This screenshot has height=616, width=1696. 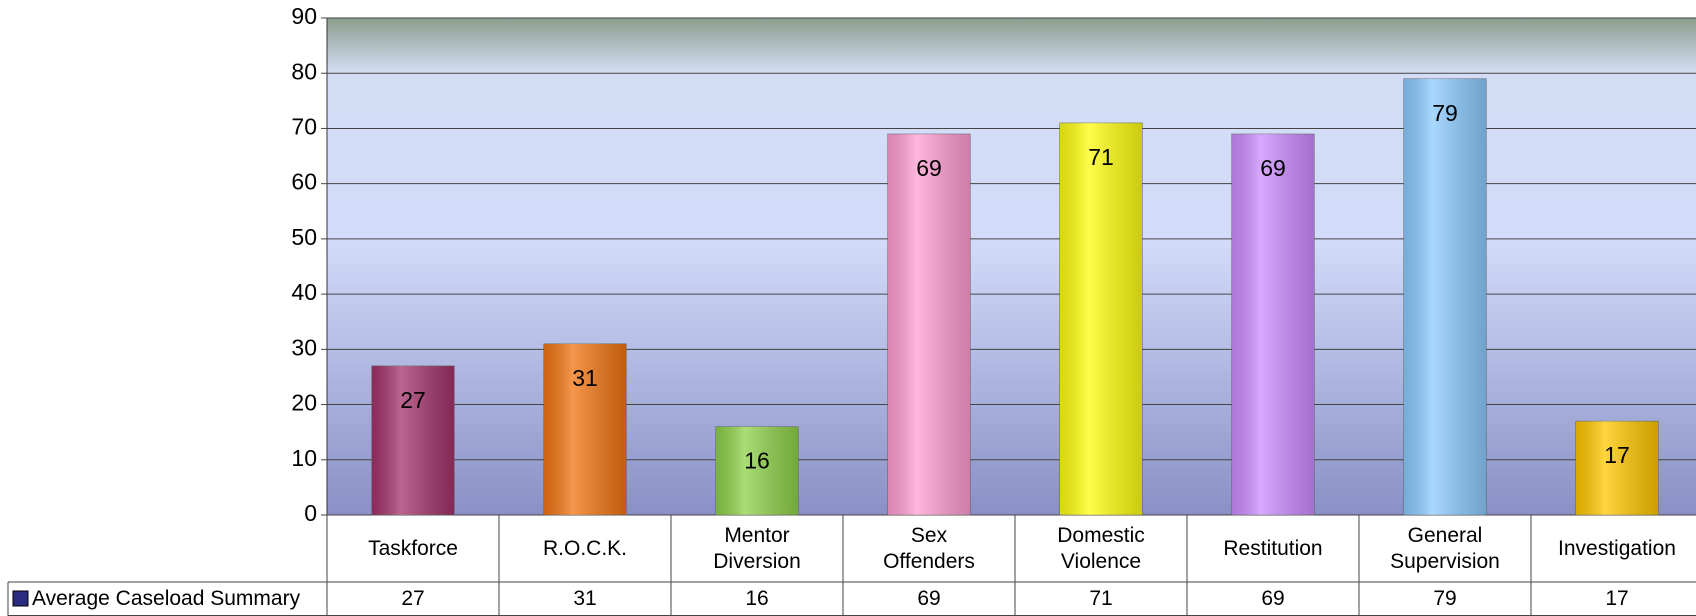 I want to click on data-label: 79, so click(x=1445, y=113).